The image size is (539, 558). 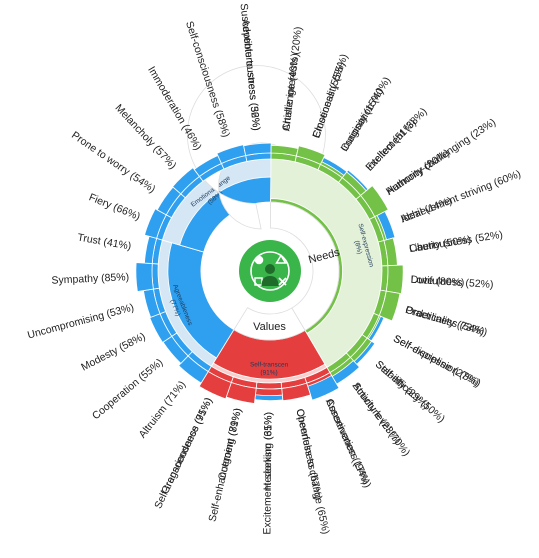 What do you see at coordinates (269, 385) in the screenshot?
I see `facet-base` at bounding box center [269, 385].